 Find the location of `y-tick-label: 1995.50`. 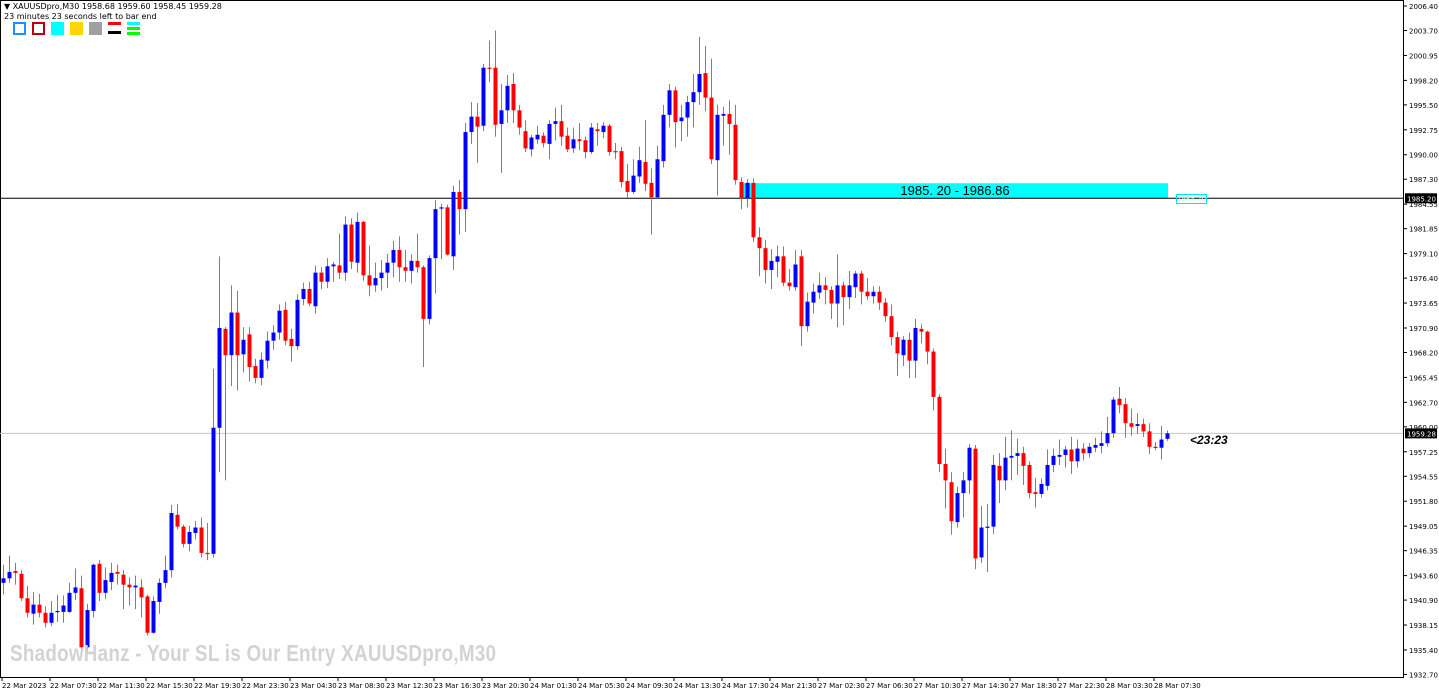

y-tick-label: 1995.50 is located at coordinates (1423, 106).